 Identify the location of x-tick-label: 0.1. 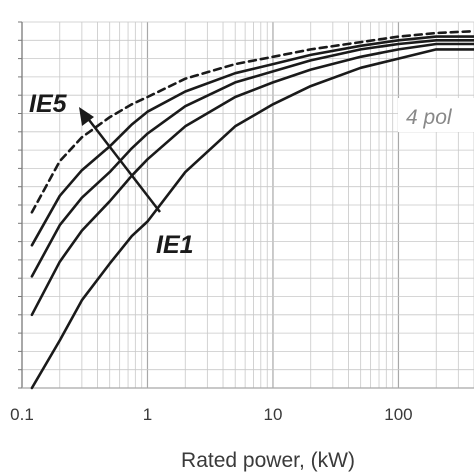
(22, 414).